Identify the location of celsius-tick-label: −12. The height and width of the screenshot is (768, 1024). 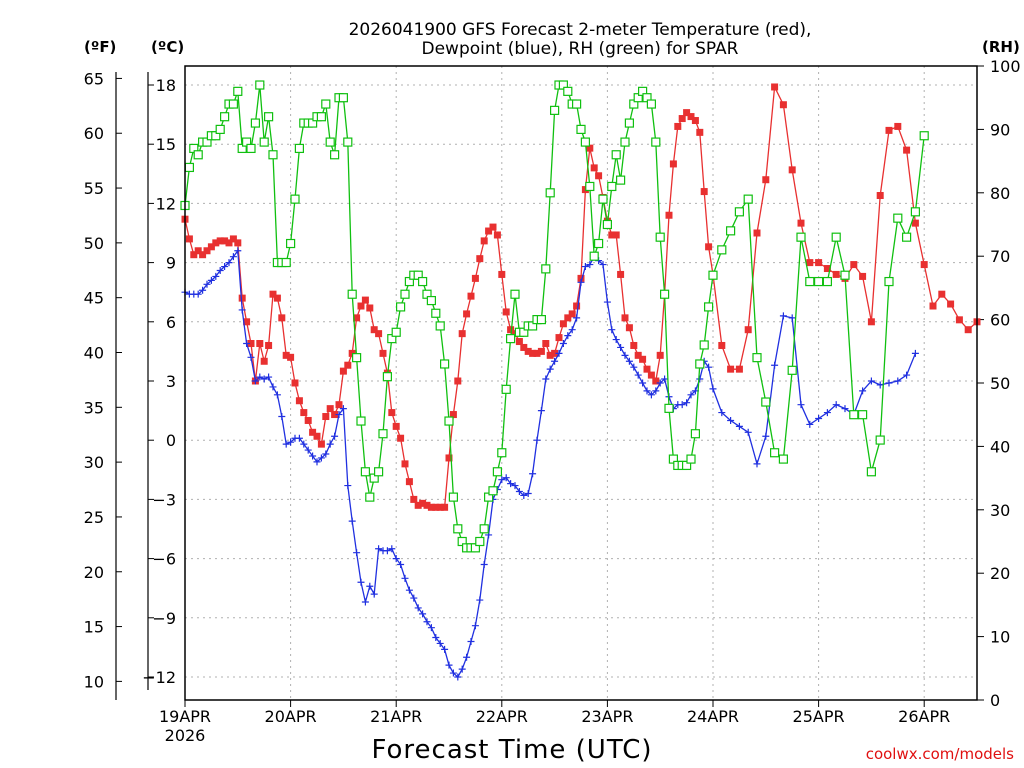
(159, 677).